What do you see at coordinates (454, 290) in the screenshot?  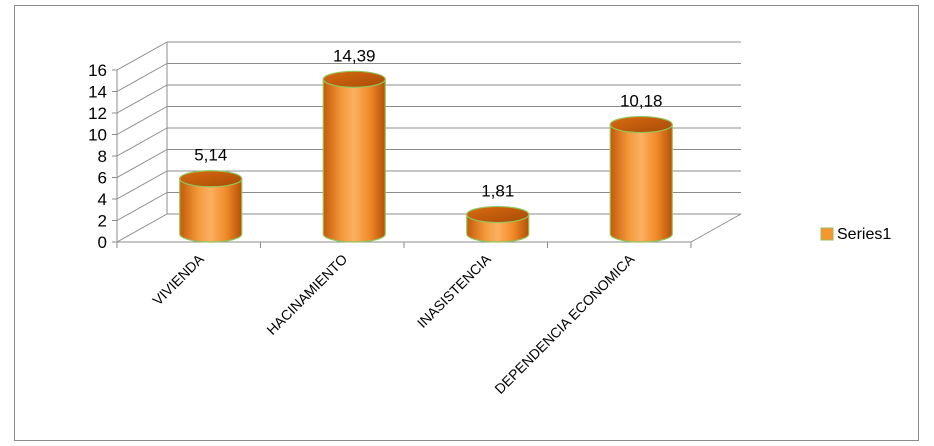 I see `category-label: INASISTENCIA` at bounding box center [454, 290].